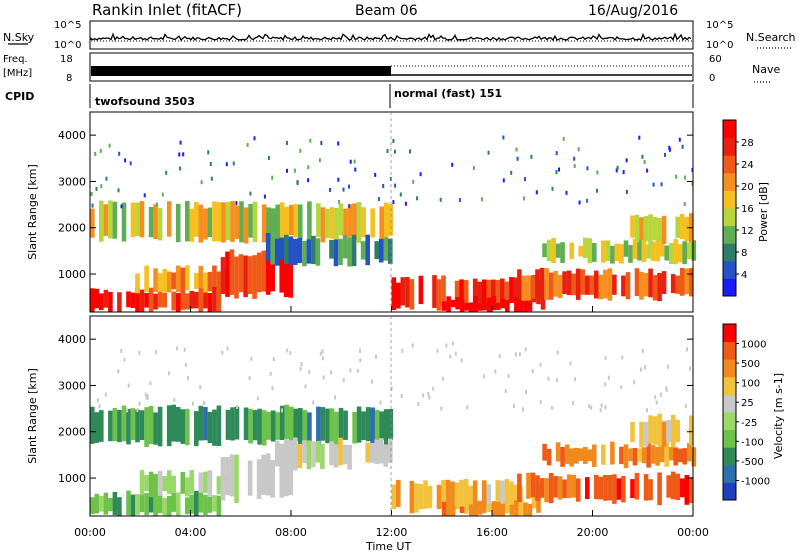 The width and height of the screenshot is (800, 554). What do you see at coordinates (719, 25) in the screenshot?
I see `nsearch-tick-top: 10^5` at bounding box center [719, 25].